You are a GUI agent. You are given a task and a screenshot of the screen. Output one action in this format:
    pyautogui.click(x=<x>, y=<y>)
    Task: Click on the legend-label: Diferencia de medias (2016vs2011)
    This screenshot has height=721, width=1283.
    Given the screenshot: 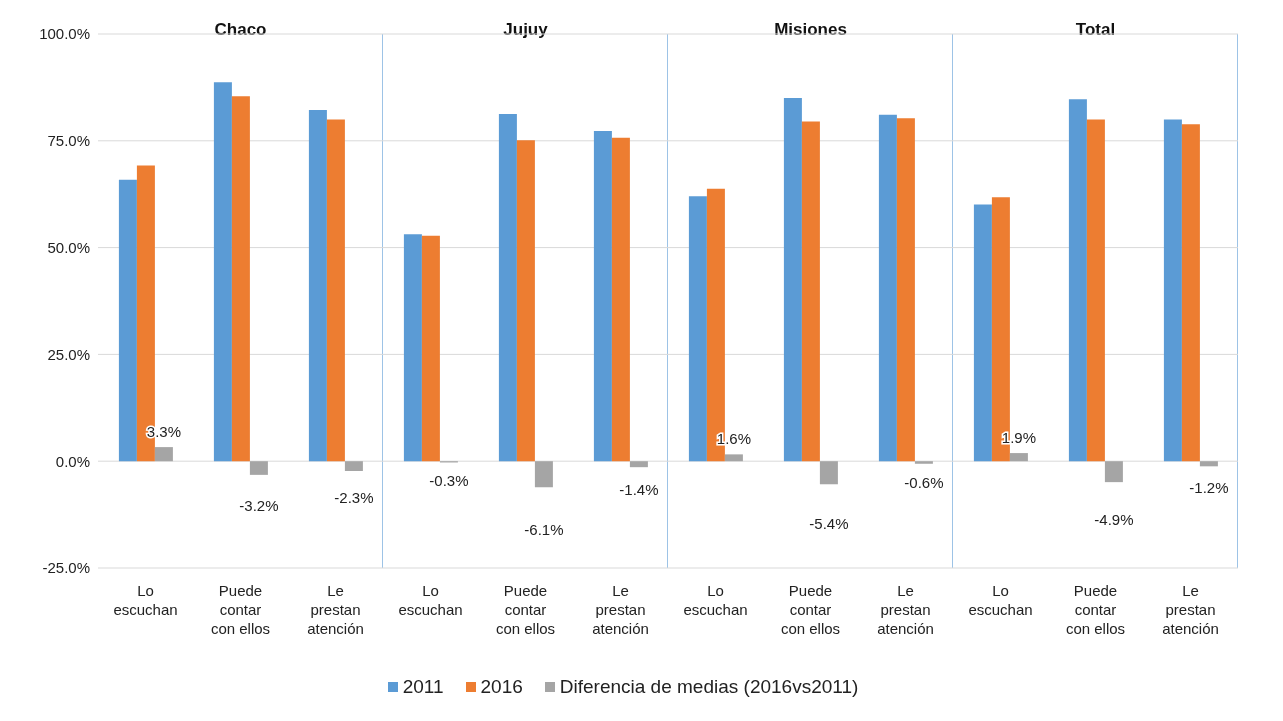 What is the action you would take?
    pyautogui.click(x=709, y=687)
    